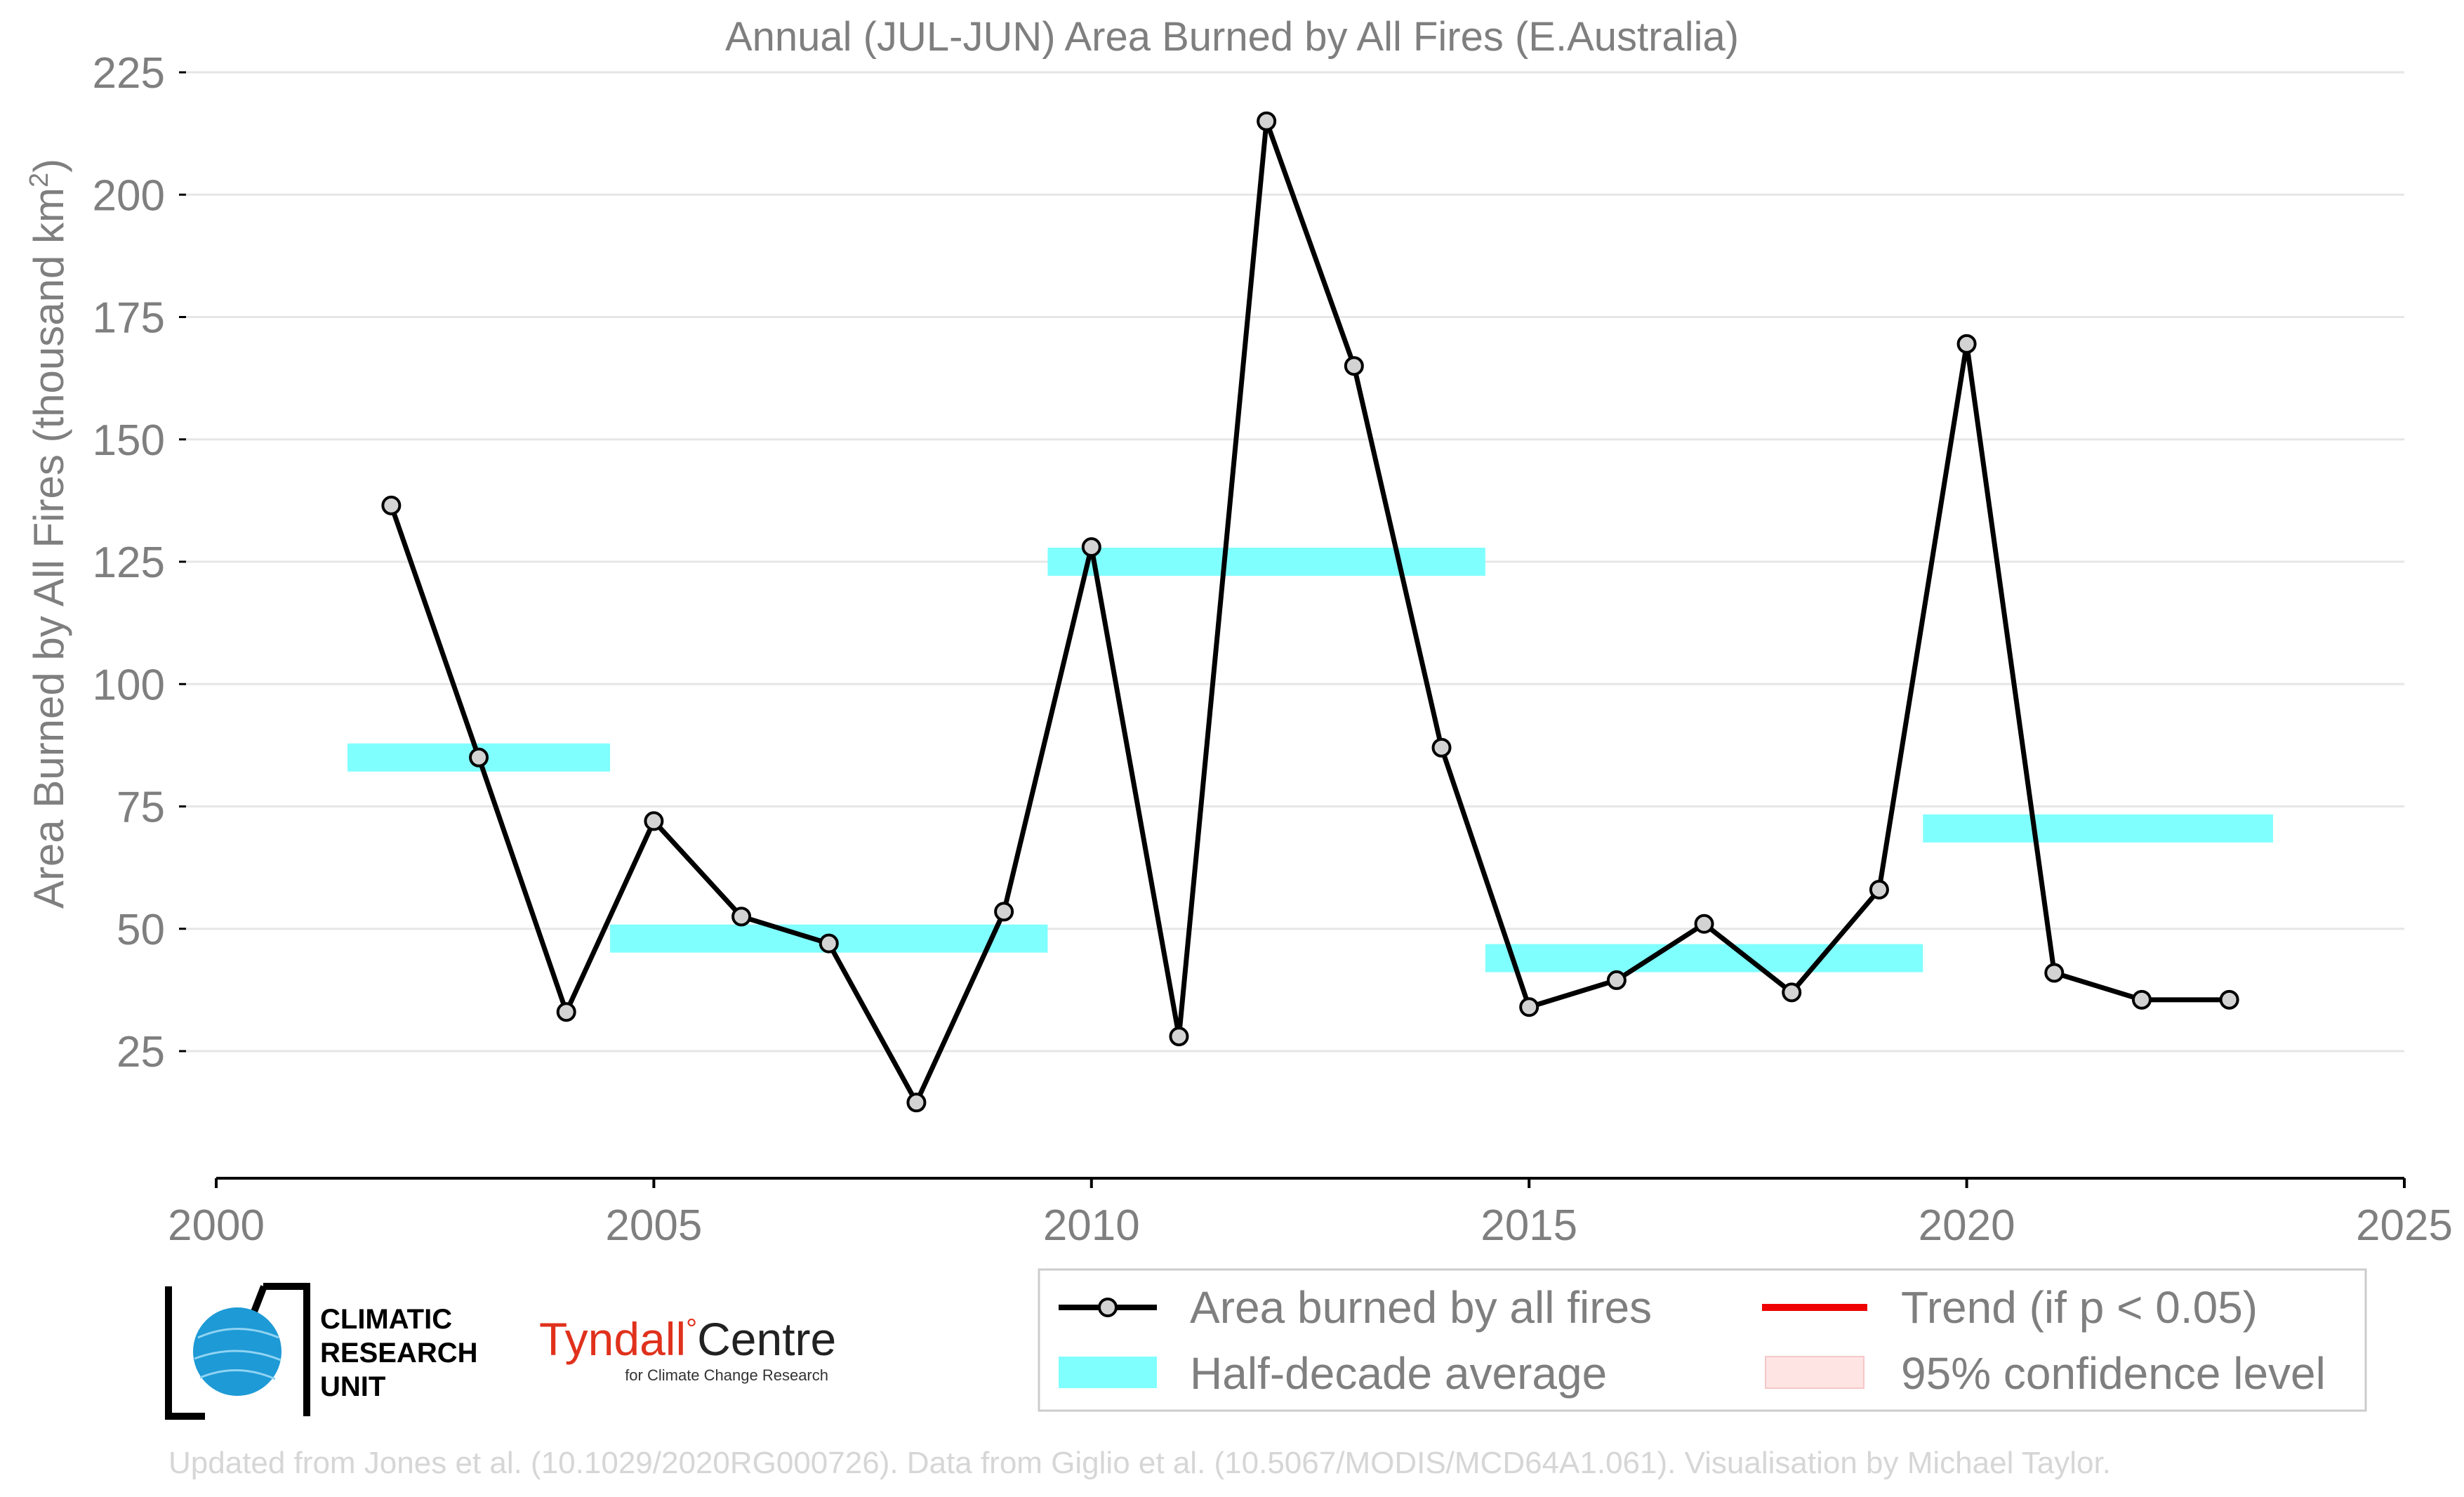  What do you see at coordinates (1004, 912) in the screenshot?
I see `data-point-2009` at bounding box center [1004, 912].